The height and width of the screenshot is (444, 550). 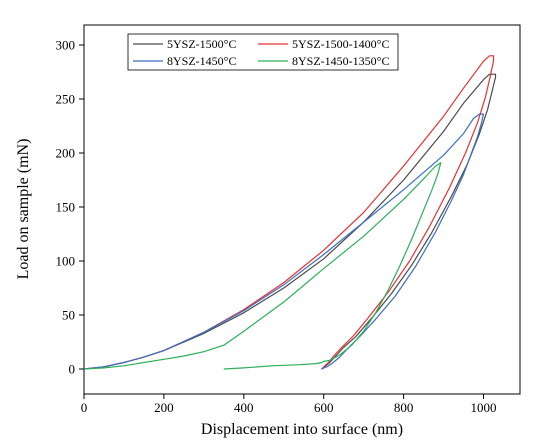 I want to click on y-tick-label: 150, so click(x=66, y=207).